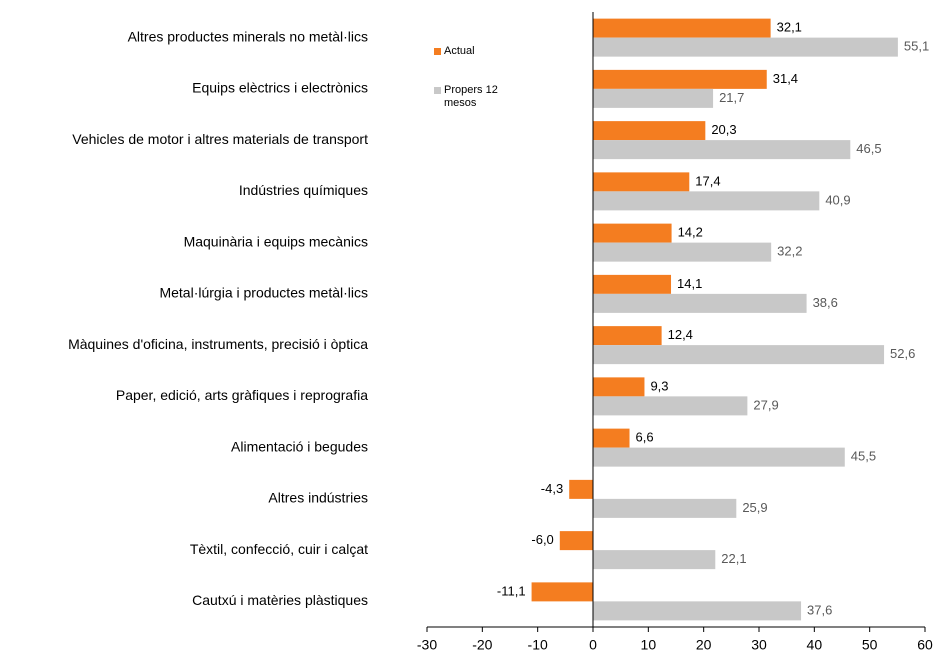  Describe the element at coordinates (789, 27) in the screenshot. I see `value-label: 32,1` at that location.